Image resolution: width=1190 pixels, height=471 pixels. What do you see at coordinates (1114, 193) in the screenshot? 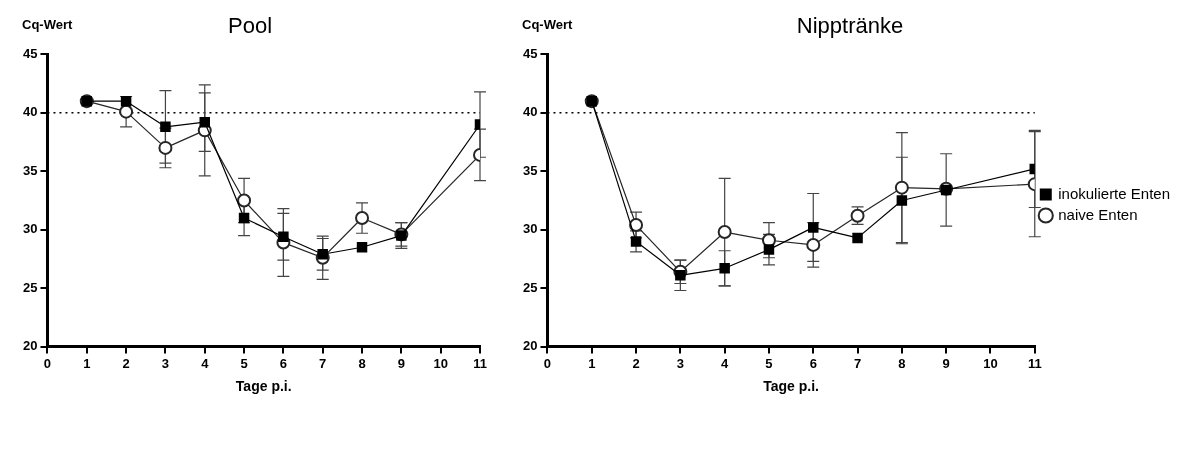
I see `legend-label: inokulierte Enten` at bounding box center [1114, 193].